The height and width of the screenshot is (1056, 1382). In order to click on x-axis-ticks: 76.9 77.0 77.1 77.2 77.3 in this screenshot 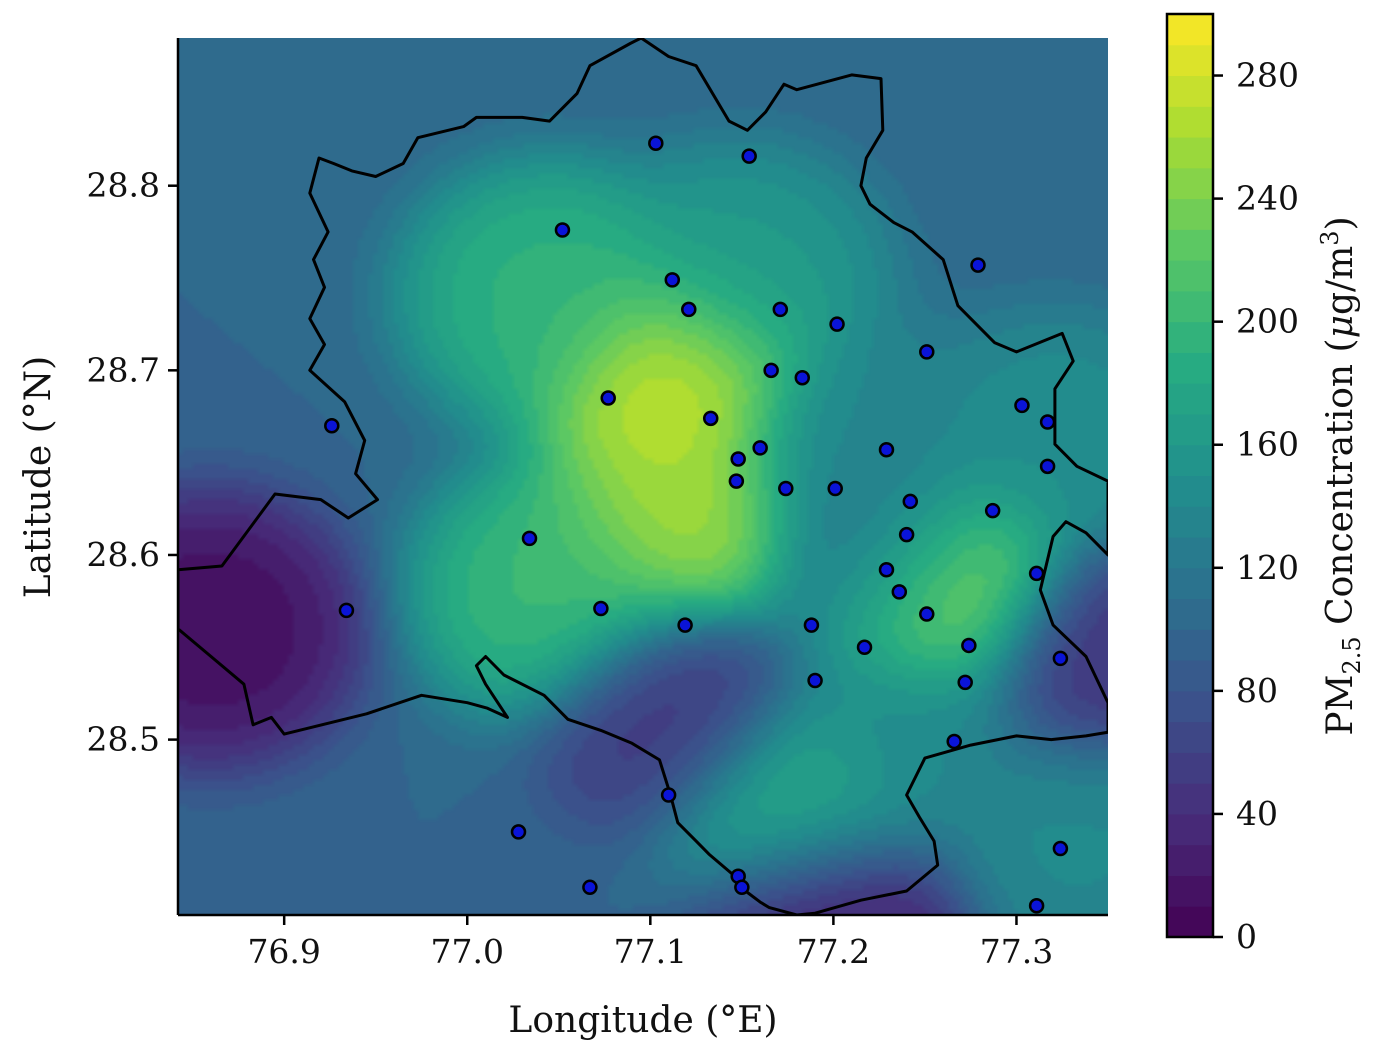, I will do `click(650, 943)`.